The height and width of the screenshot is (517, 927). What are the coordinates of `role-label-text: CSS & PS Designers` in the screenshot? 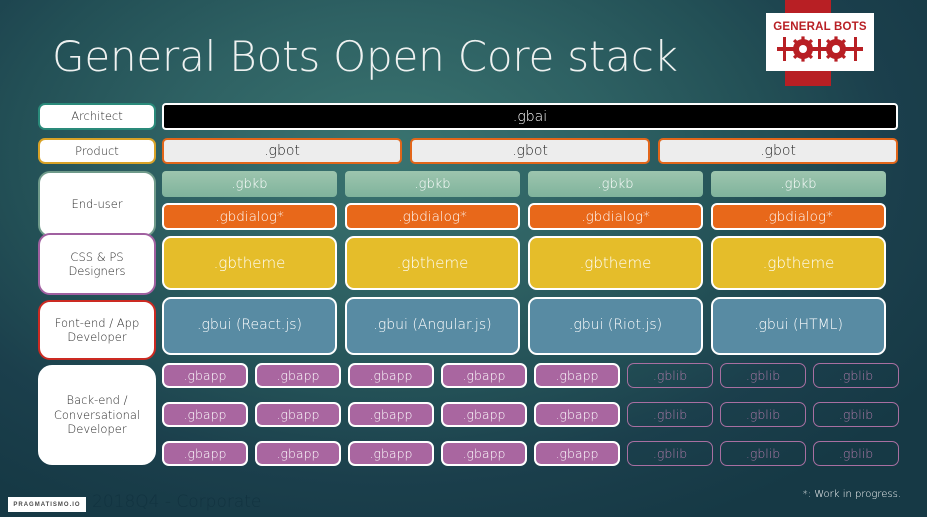 It's located at (97, 263).